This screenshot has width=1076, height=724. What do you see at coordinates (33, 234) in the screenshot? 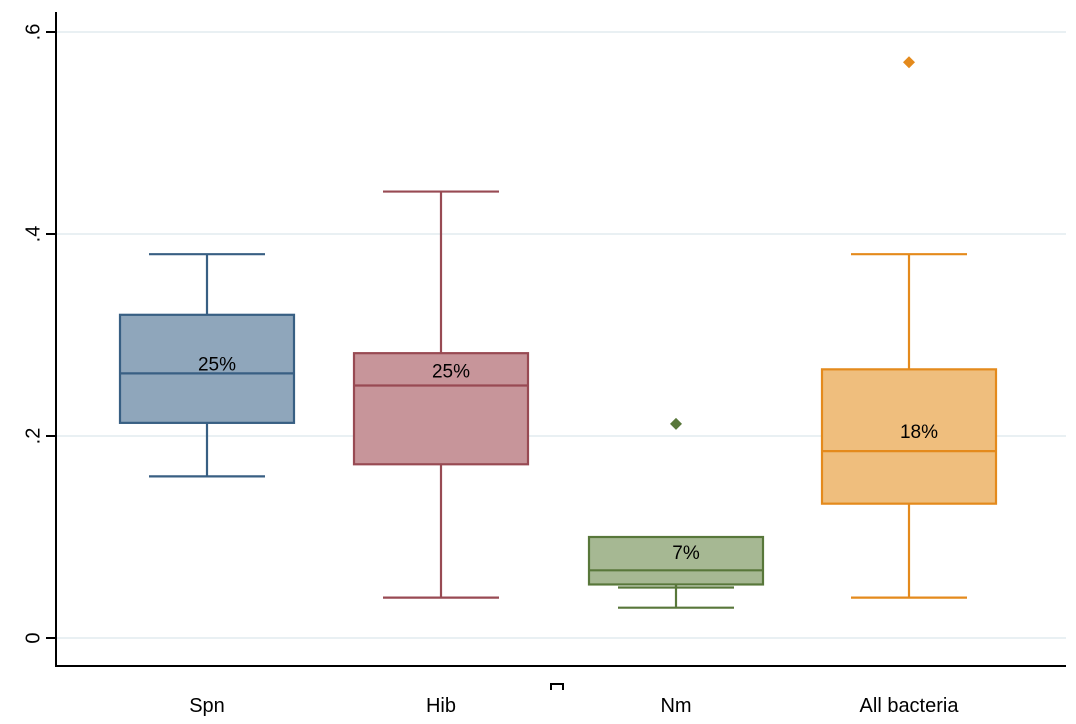
I see `y-tick-label: .4` at bounding box center [33, 234].